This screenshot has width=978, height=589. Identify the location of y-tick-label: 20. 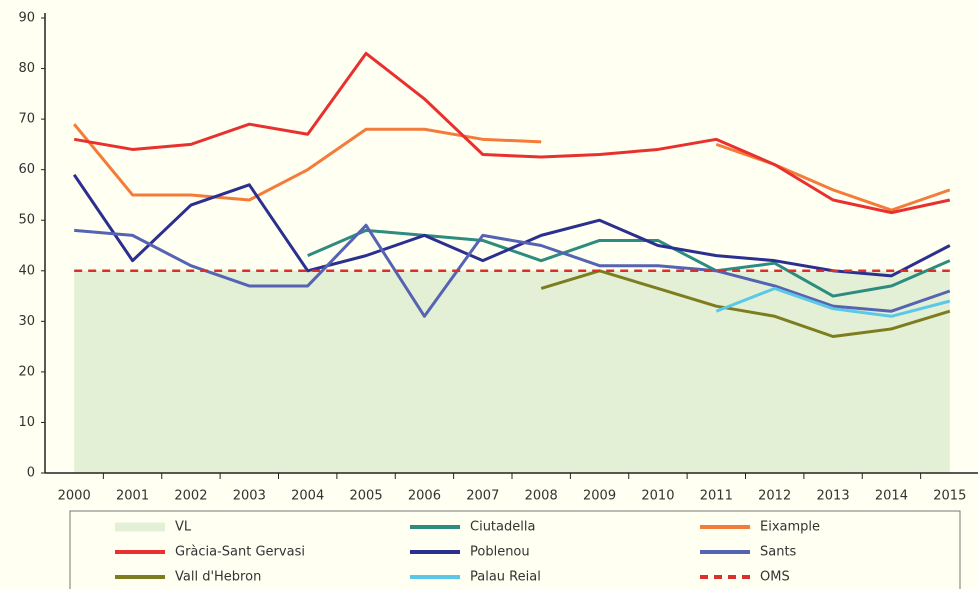
(26, 371).